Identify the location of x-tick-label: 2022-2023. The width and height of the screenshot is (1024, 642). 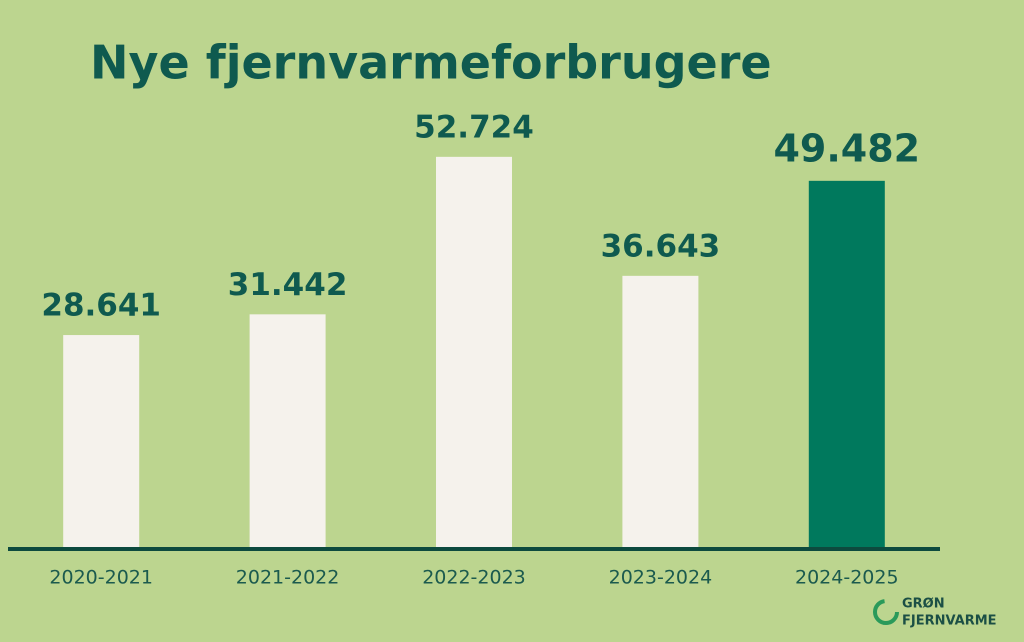
(474, 578).